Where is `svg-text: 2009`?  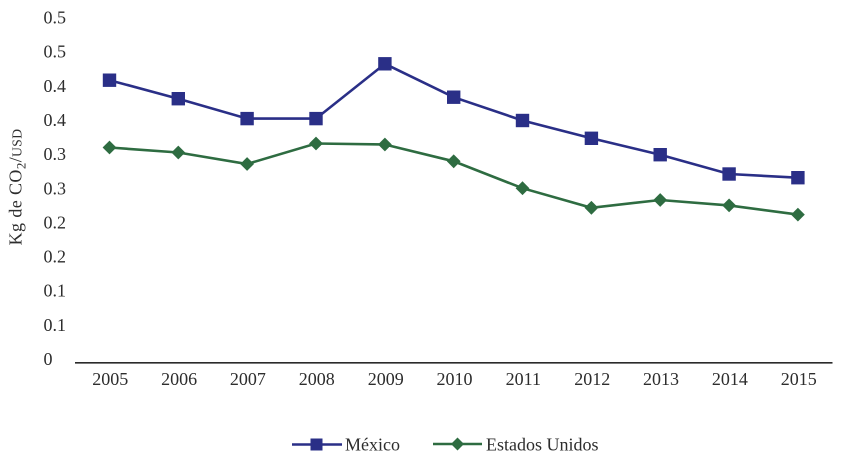 svg-text: 2009 is located at coordinates (386, 379).